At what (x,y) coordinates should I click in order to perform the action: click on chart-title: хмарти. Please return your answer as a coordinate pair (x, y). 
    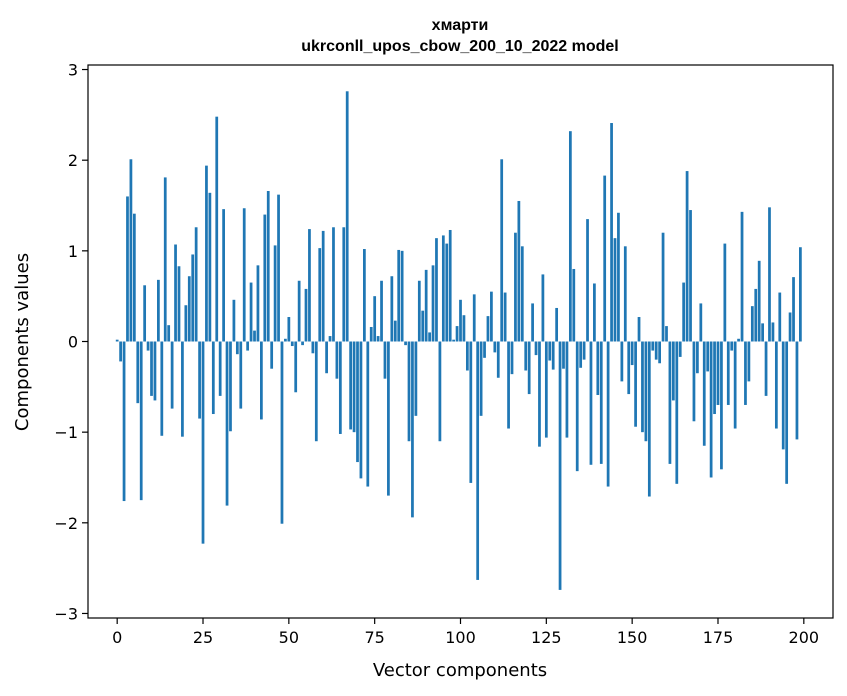
    Looking at the image, I should click on (460, 25).